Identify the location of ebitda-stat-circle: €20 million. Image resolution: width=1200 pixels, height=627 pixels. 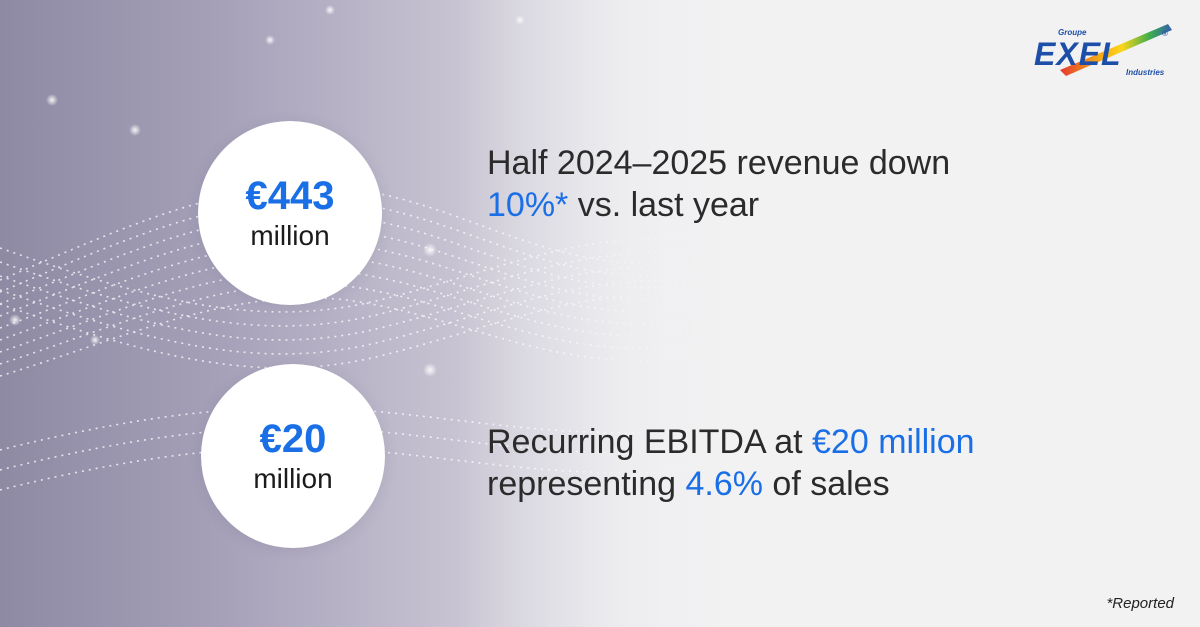
(293, 456).